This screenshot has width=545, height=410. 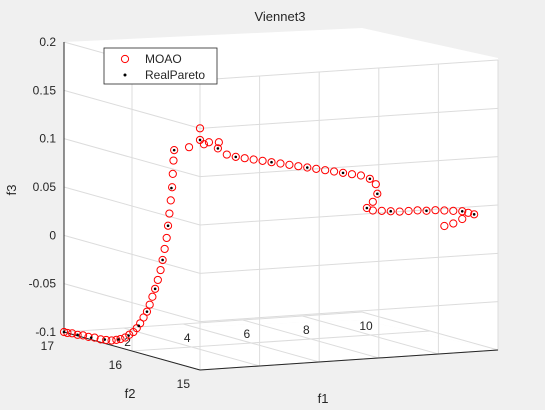 I want to click on legend-realpareto-marker, so click(x=125, y=75).